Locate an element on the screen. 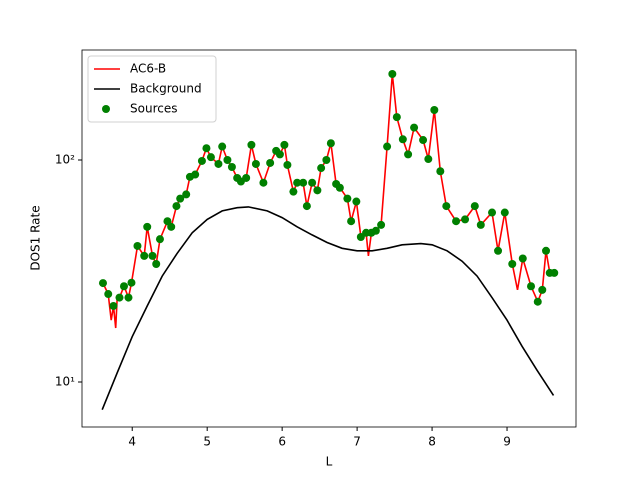 The height and width of the screenshot is (480, 640). x-tick-label: 7 is located at coordinates (357, 442).